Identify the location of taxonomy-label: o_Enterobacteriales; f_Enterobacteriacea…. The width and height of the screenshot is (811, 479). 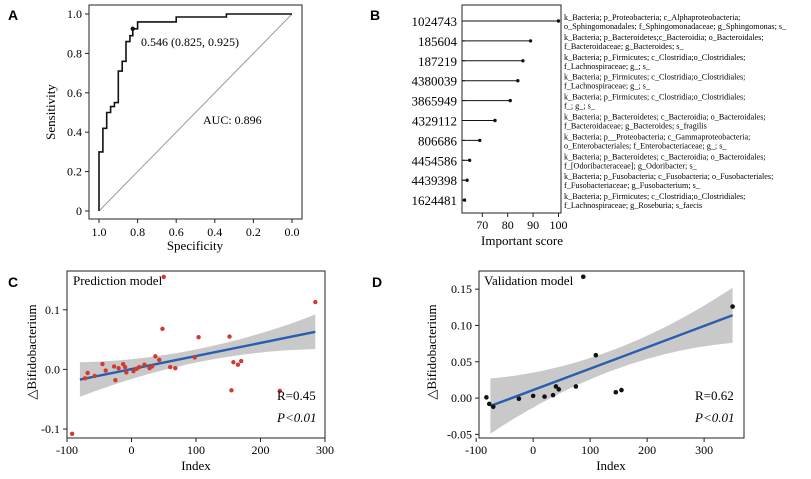
(645, 145).